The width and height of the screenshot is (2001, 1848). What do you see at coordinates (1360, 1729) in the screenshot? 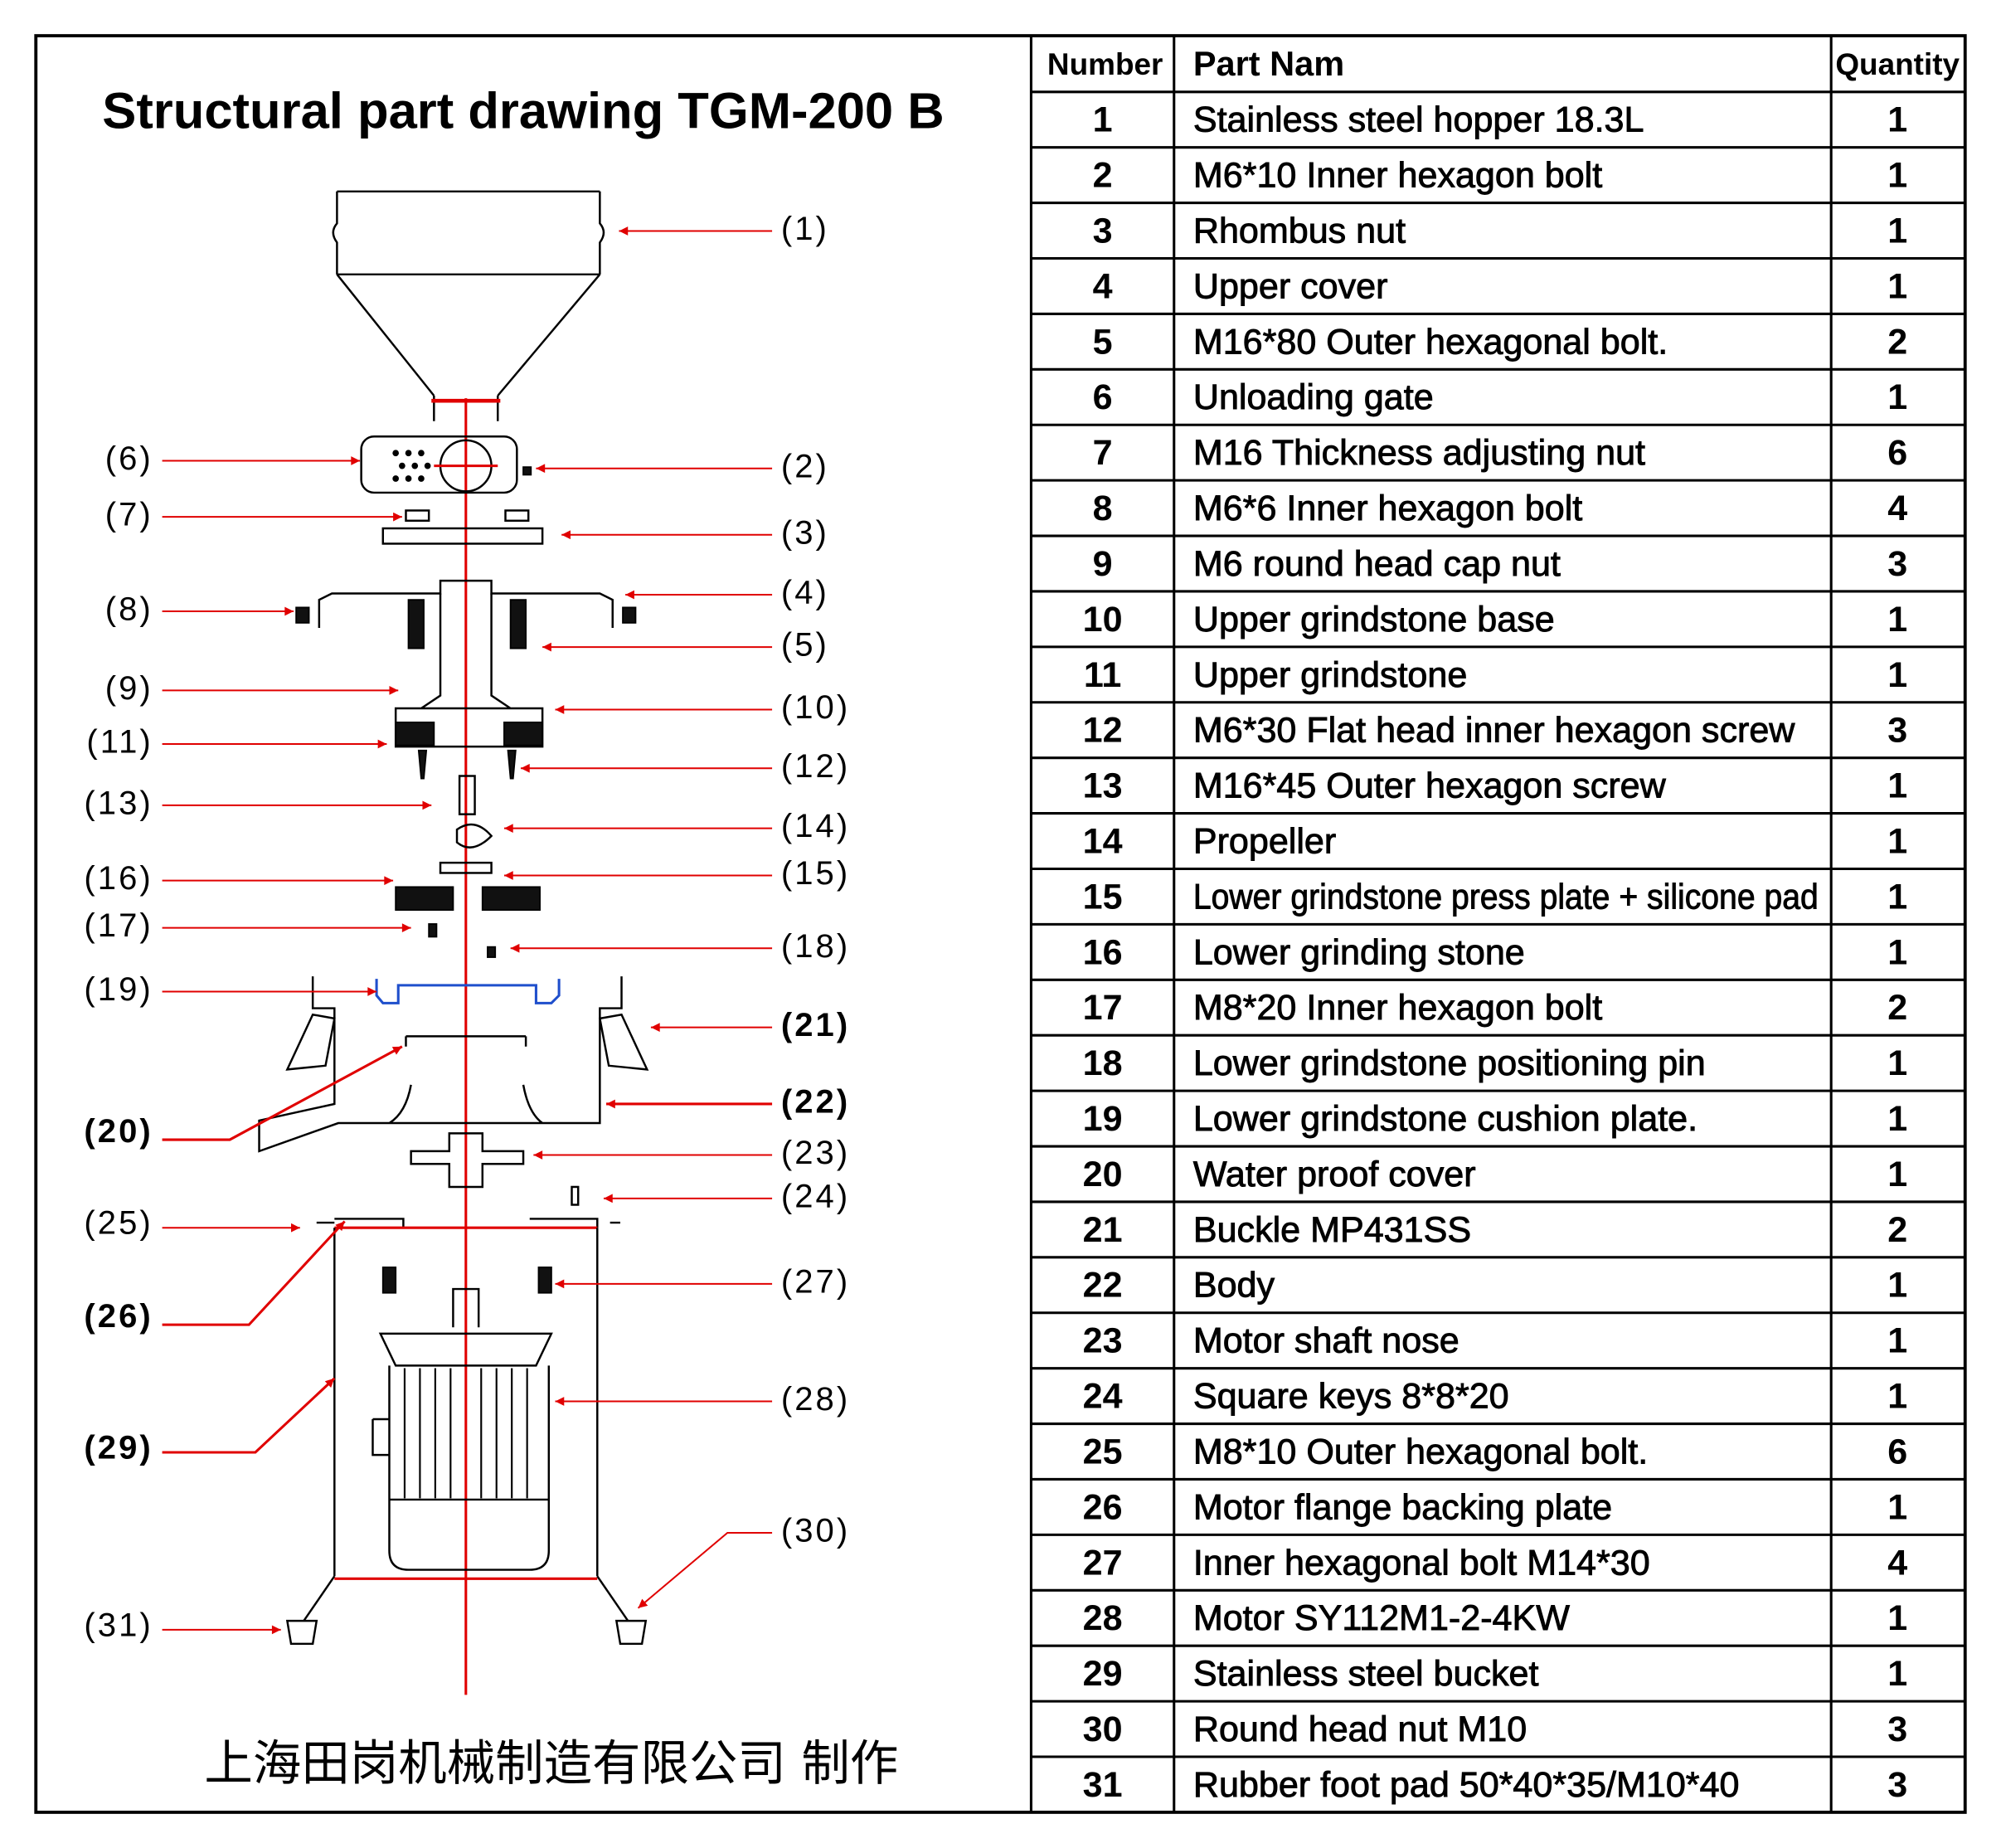
I see `part-name: Round head nut M10` at bounding box center [1360, 1729].